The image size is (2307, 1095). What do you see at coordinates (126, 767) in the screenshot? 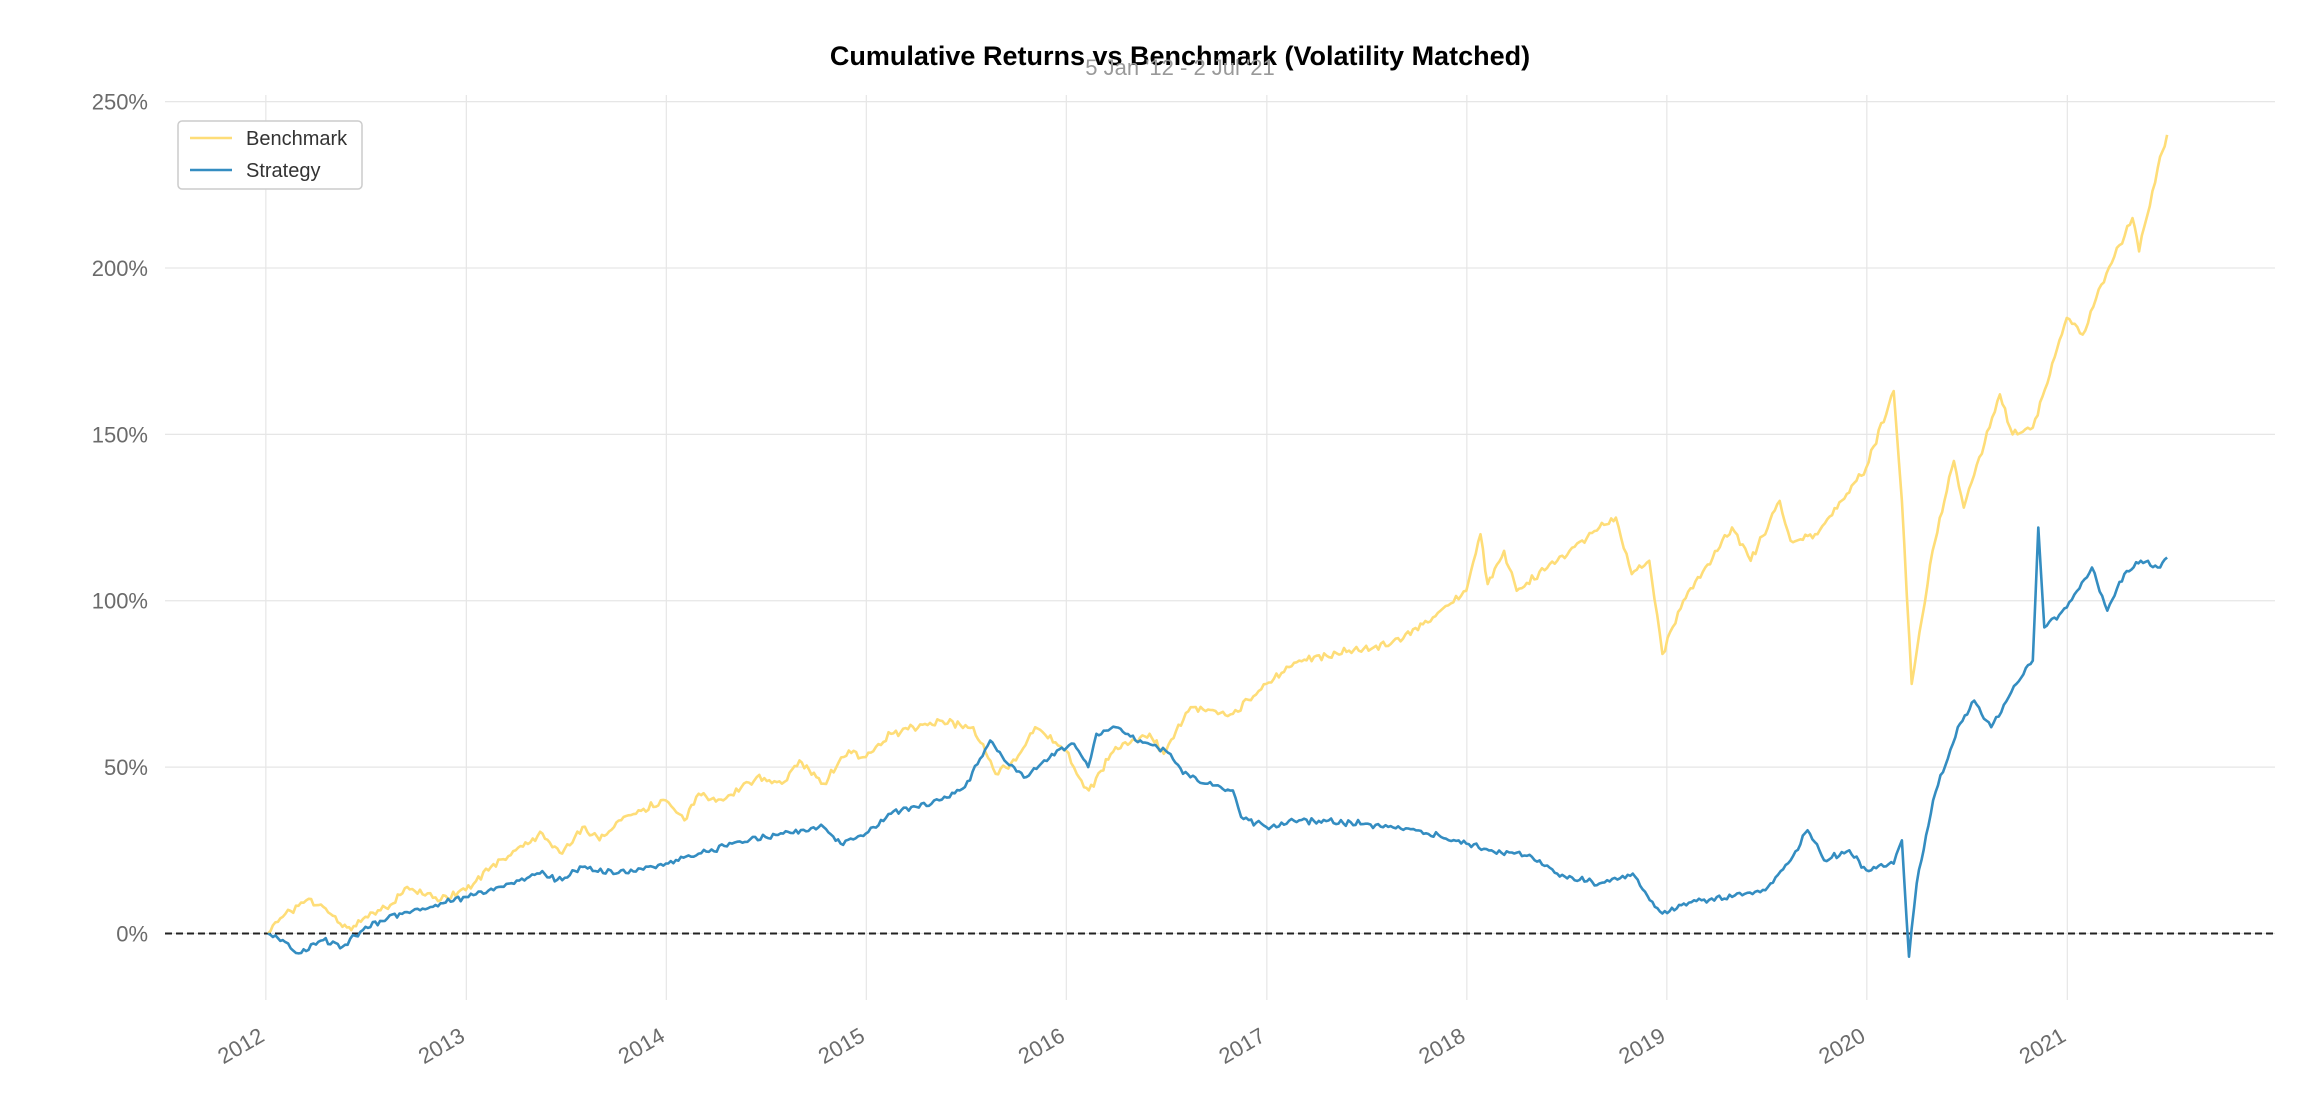
I see `y-tick-label: 50%` at bounding box center [126, 767].